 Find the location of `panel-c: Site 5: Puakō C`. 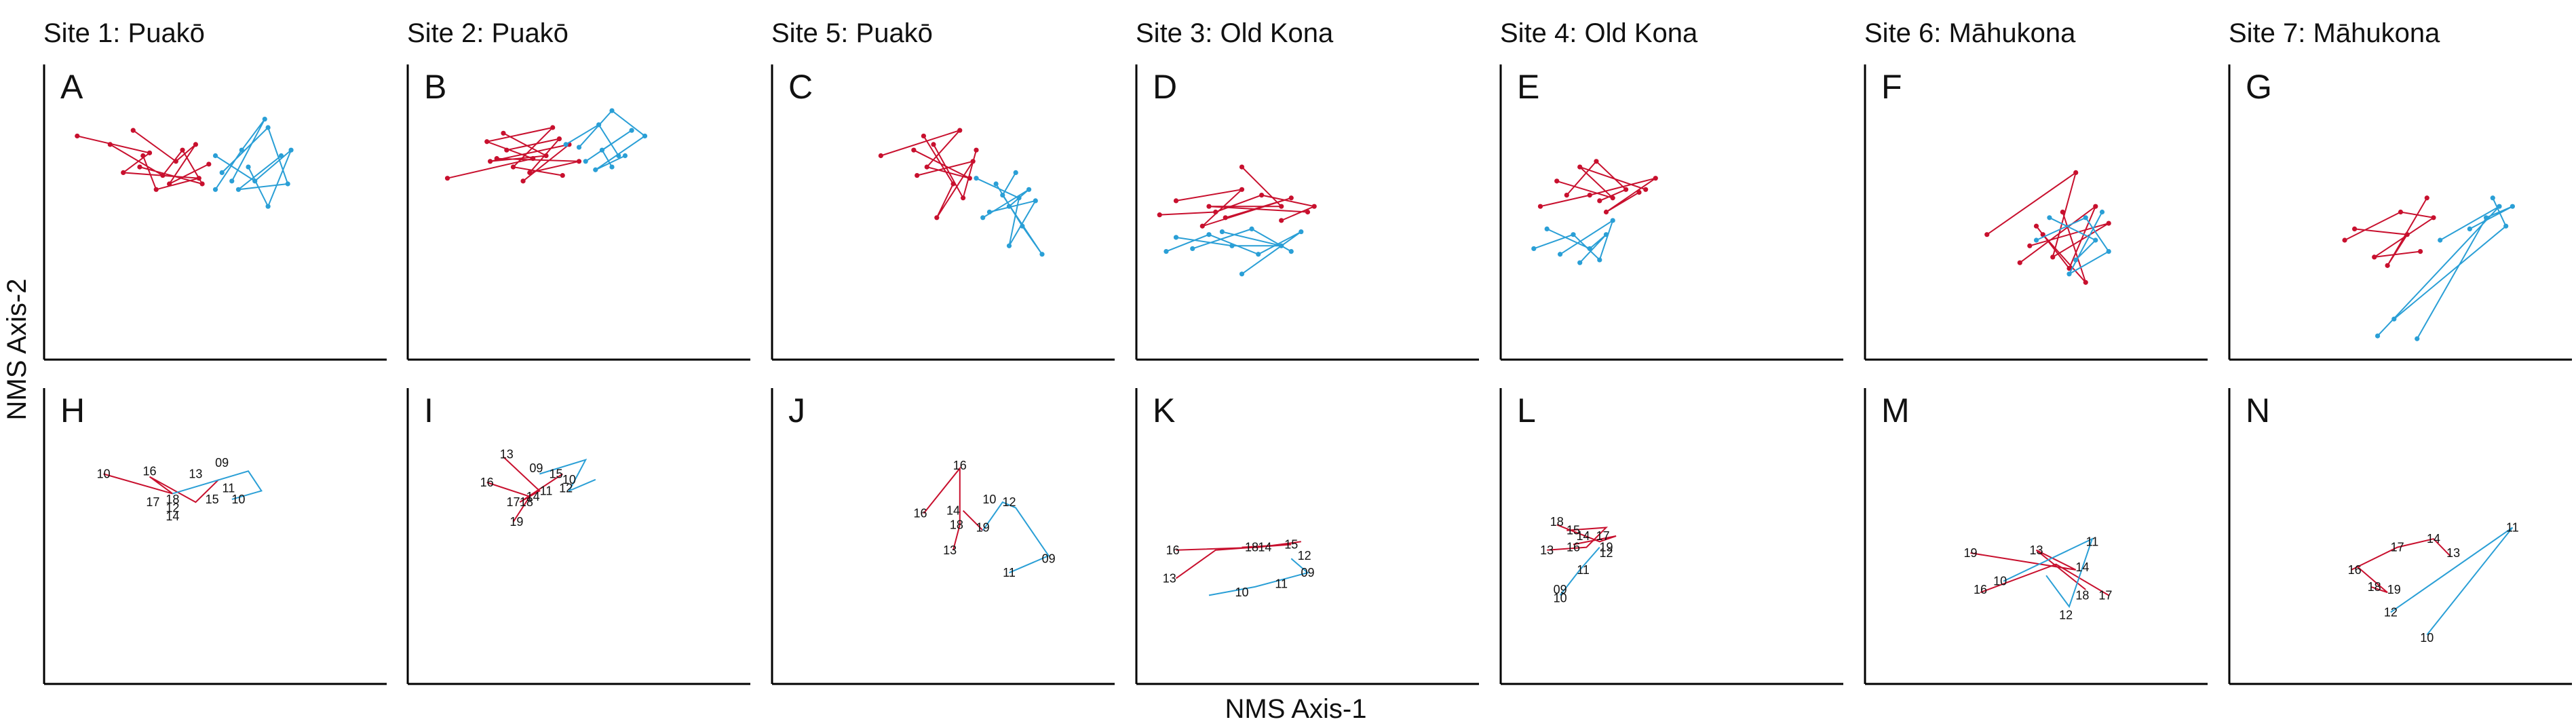

panel-c: Site 5: Puakō C is located at coordinates (943, 189).